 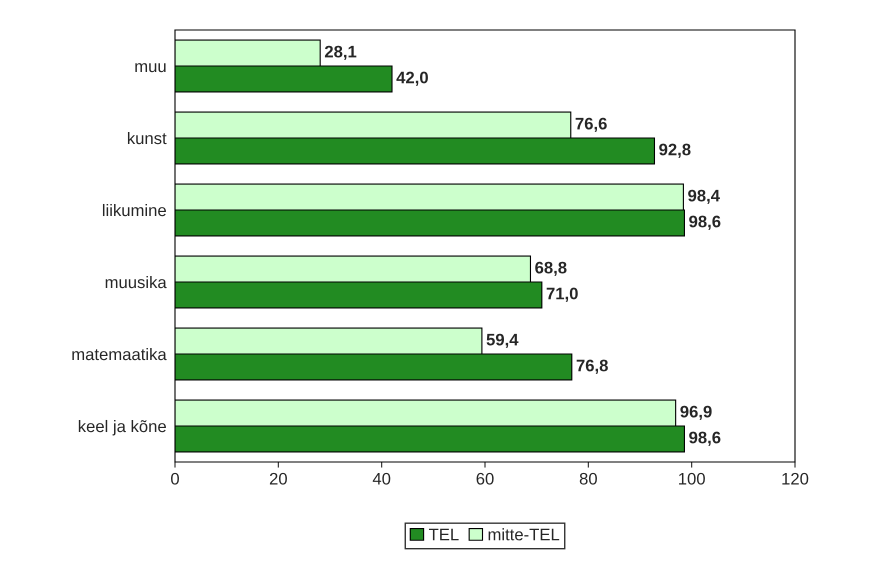 What do you see at coordinates (524, 534) in the screenshot?
I see `legend-label: mitte-TEL` at bounding box center [524, 534].